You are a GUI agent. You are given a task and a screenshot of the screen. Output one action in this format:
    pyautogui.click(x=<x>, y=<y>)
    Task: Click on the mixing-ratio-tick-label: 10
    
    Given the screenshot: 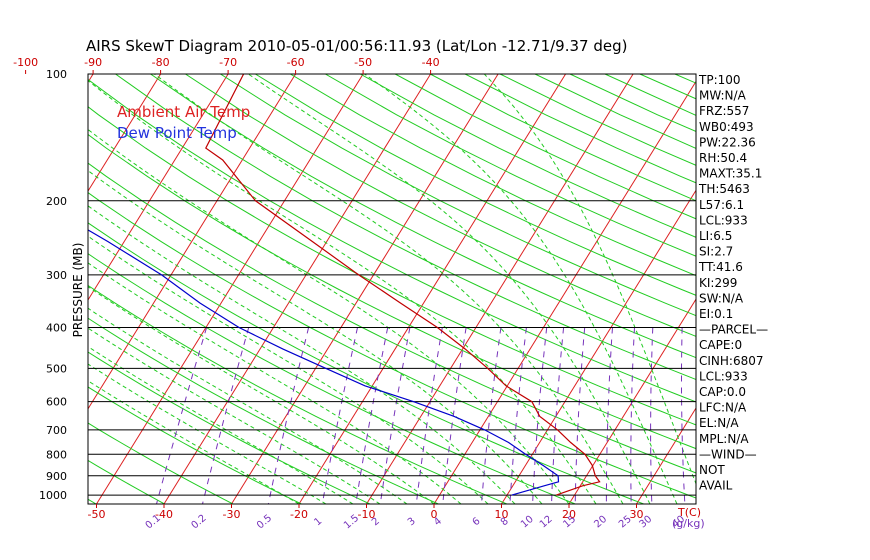 What is the action you would take?
    pyautogui.click(x=527, y=522)
    